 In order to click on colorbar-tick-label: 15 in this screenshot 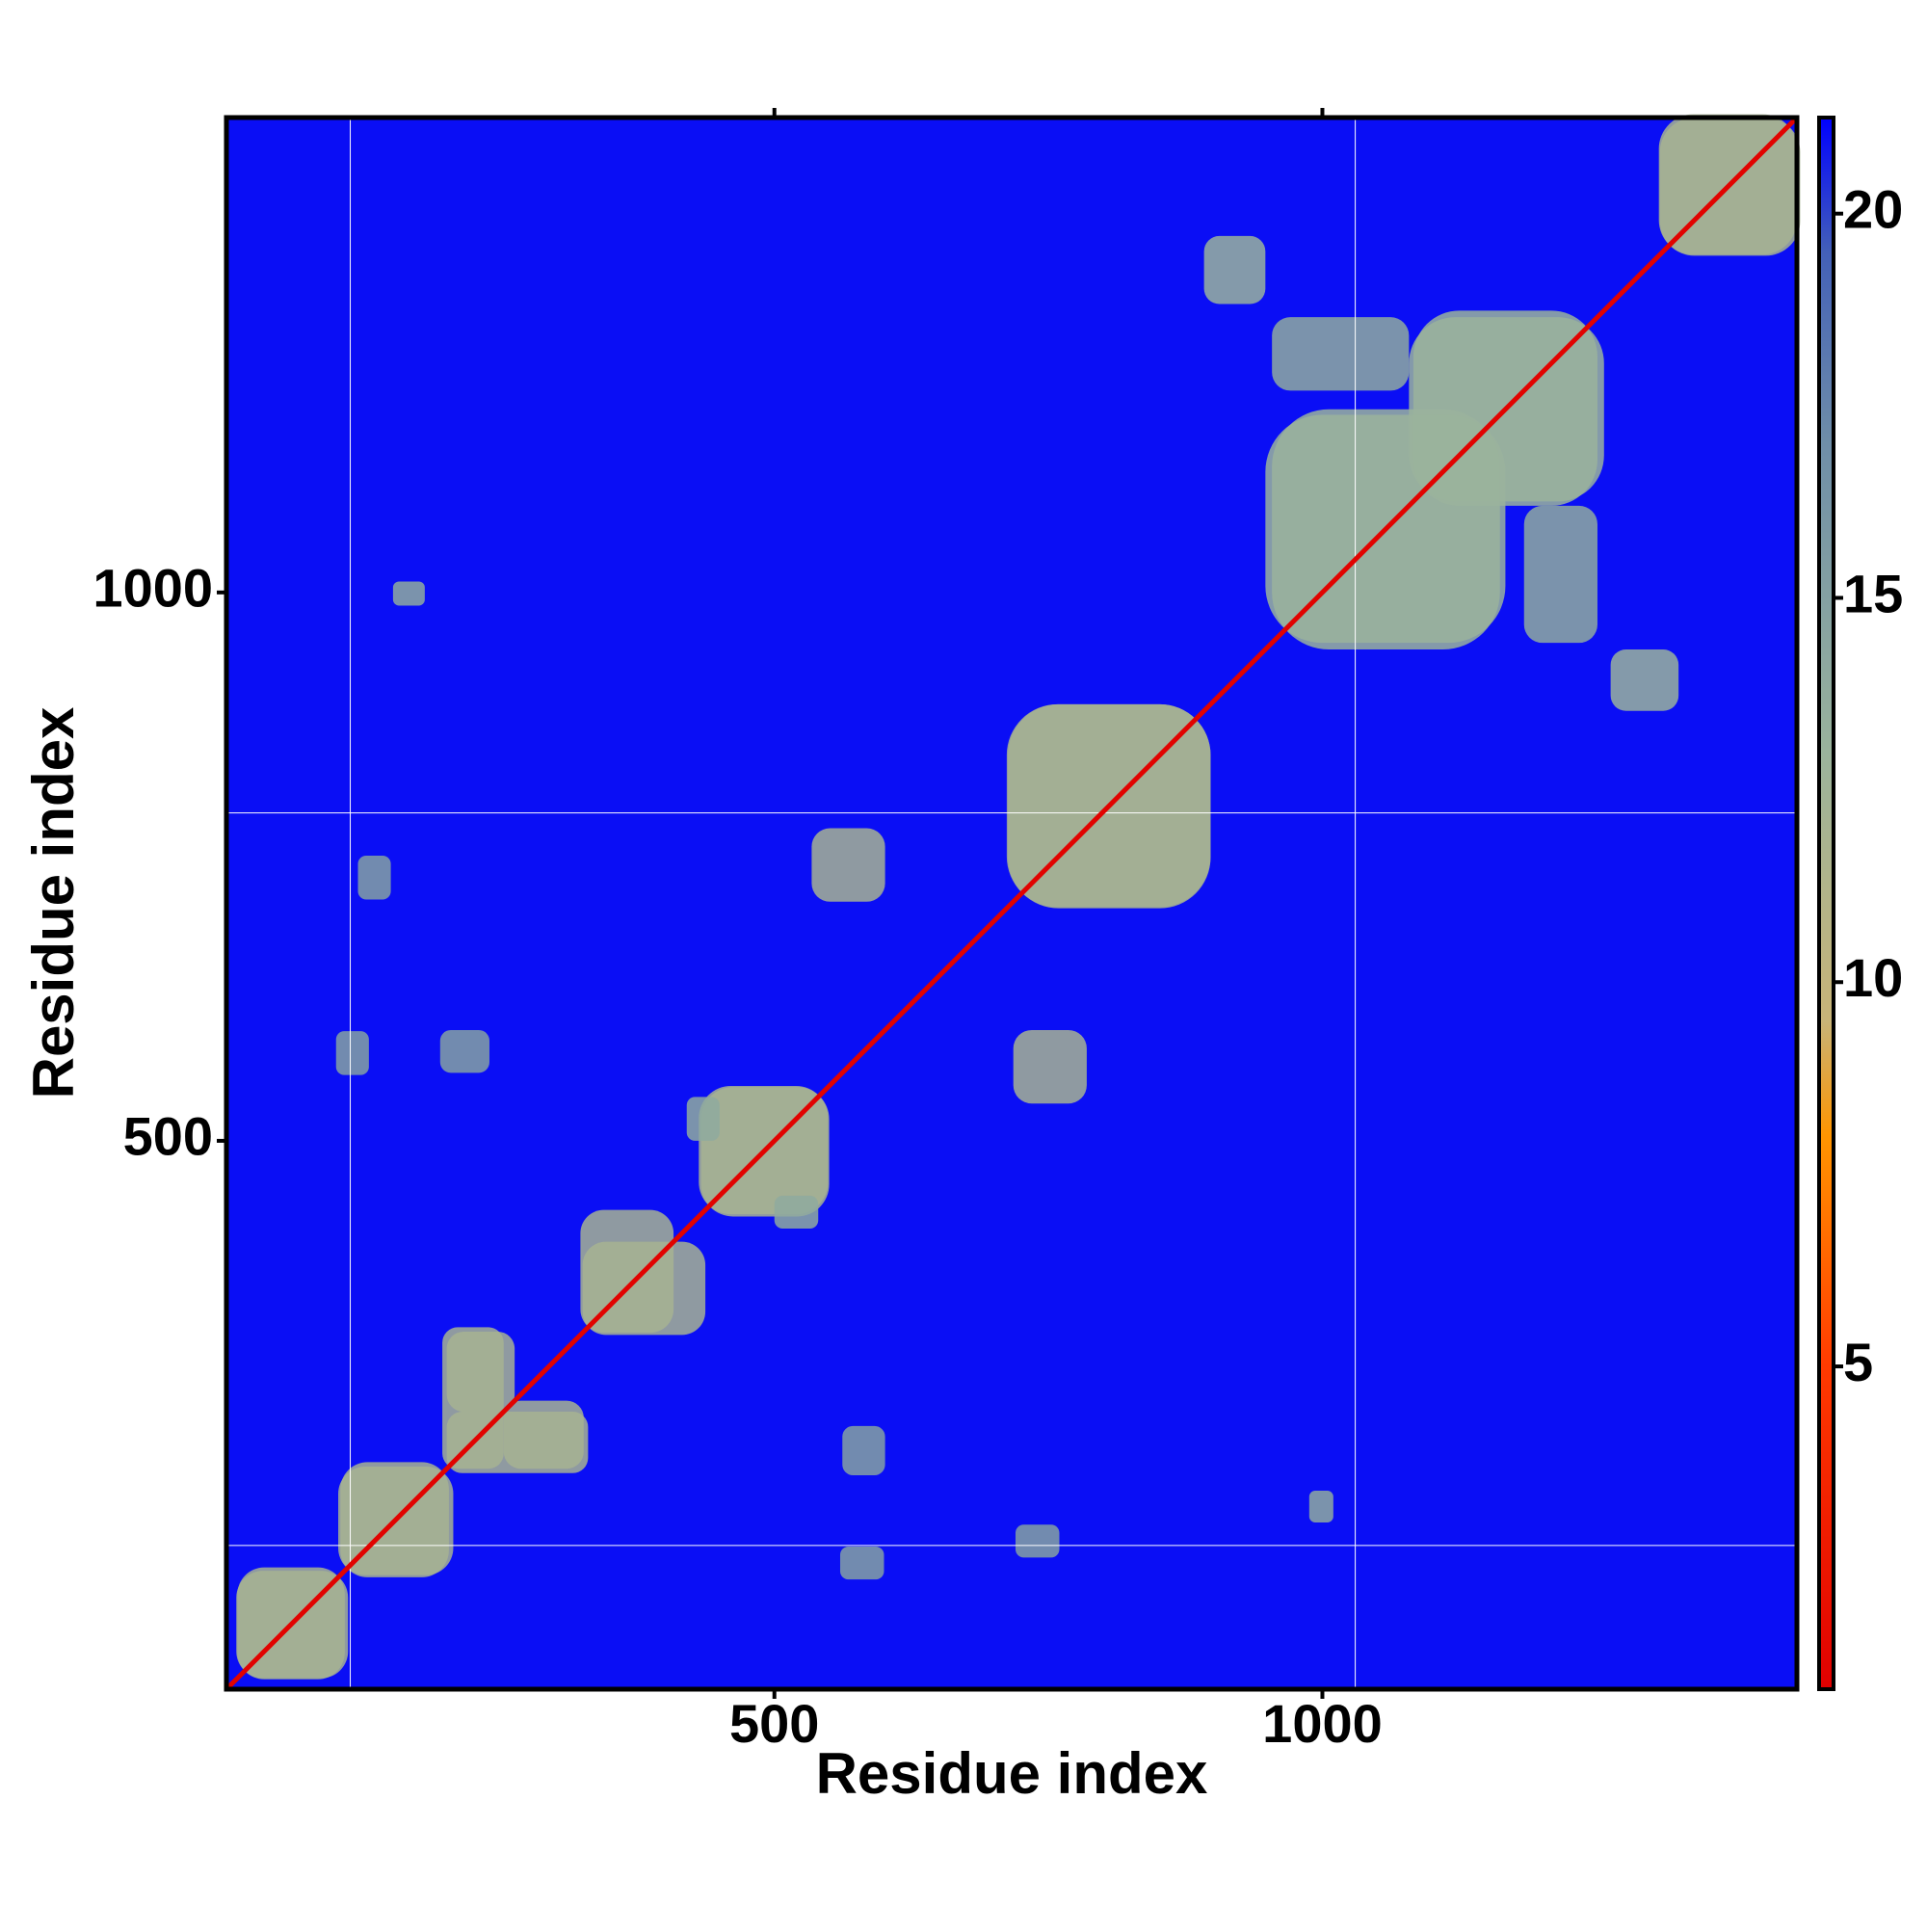, I will do `click(1873, 593)`.